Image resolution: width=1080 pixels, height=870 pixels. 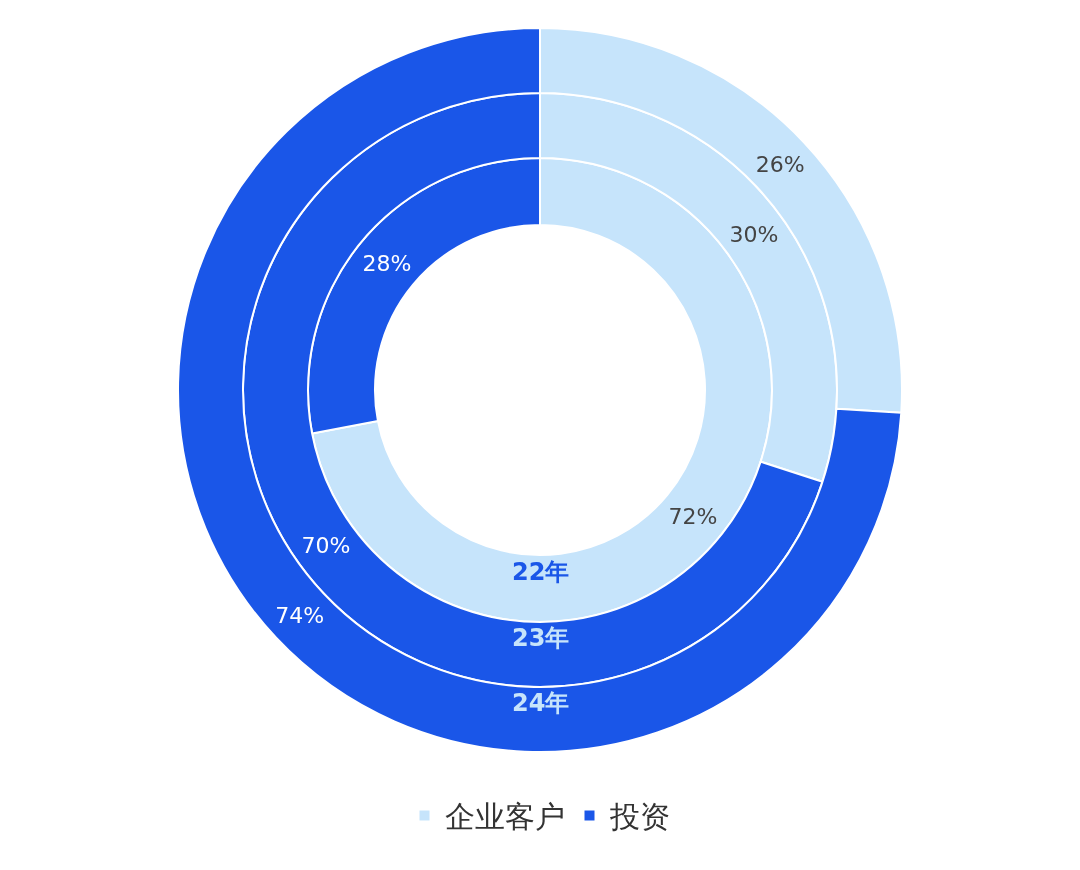 What do you see at coordinates (754, 235) in the screenshot?
I see `data-label: 30%` at bounding box center [754, 235].